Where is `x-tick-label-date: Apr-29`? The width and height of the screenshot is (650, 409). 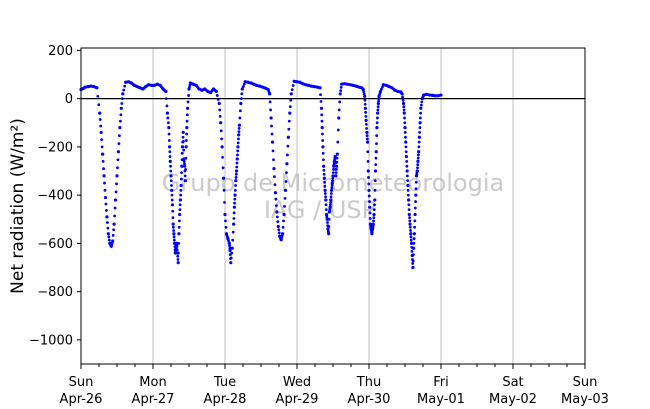
x-tick-label-date: Apr-29 is located at coordinates (297, 399).